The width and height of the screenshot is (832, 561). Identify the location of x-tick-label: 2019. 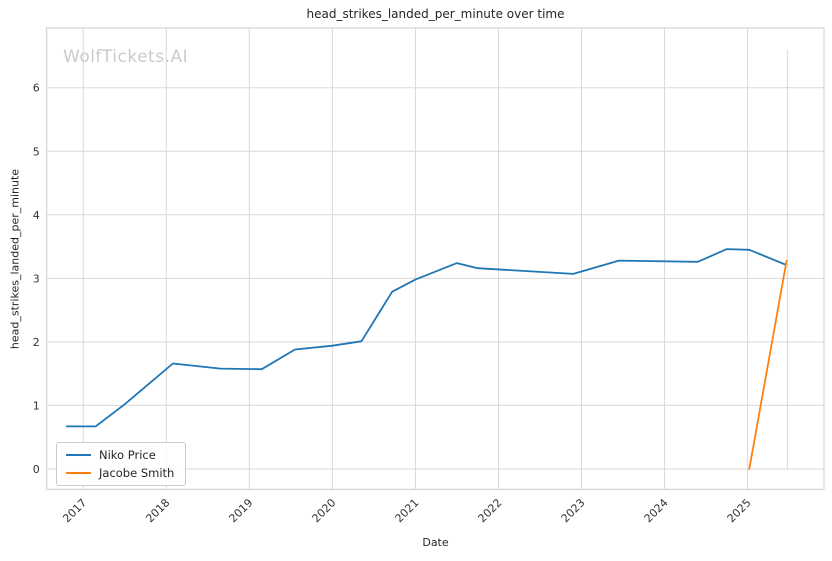
(240, 510).